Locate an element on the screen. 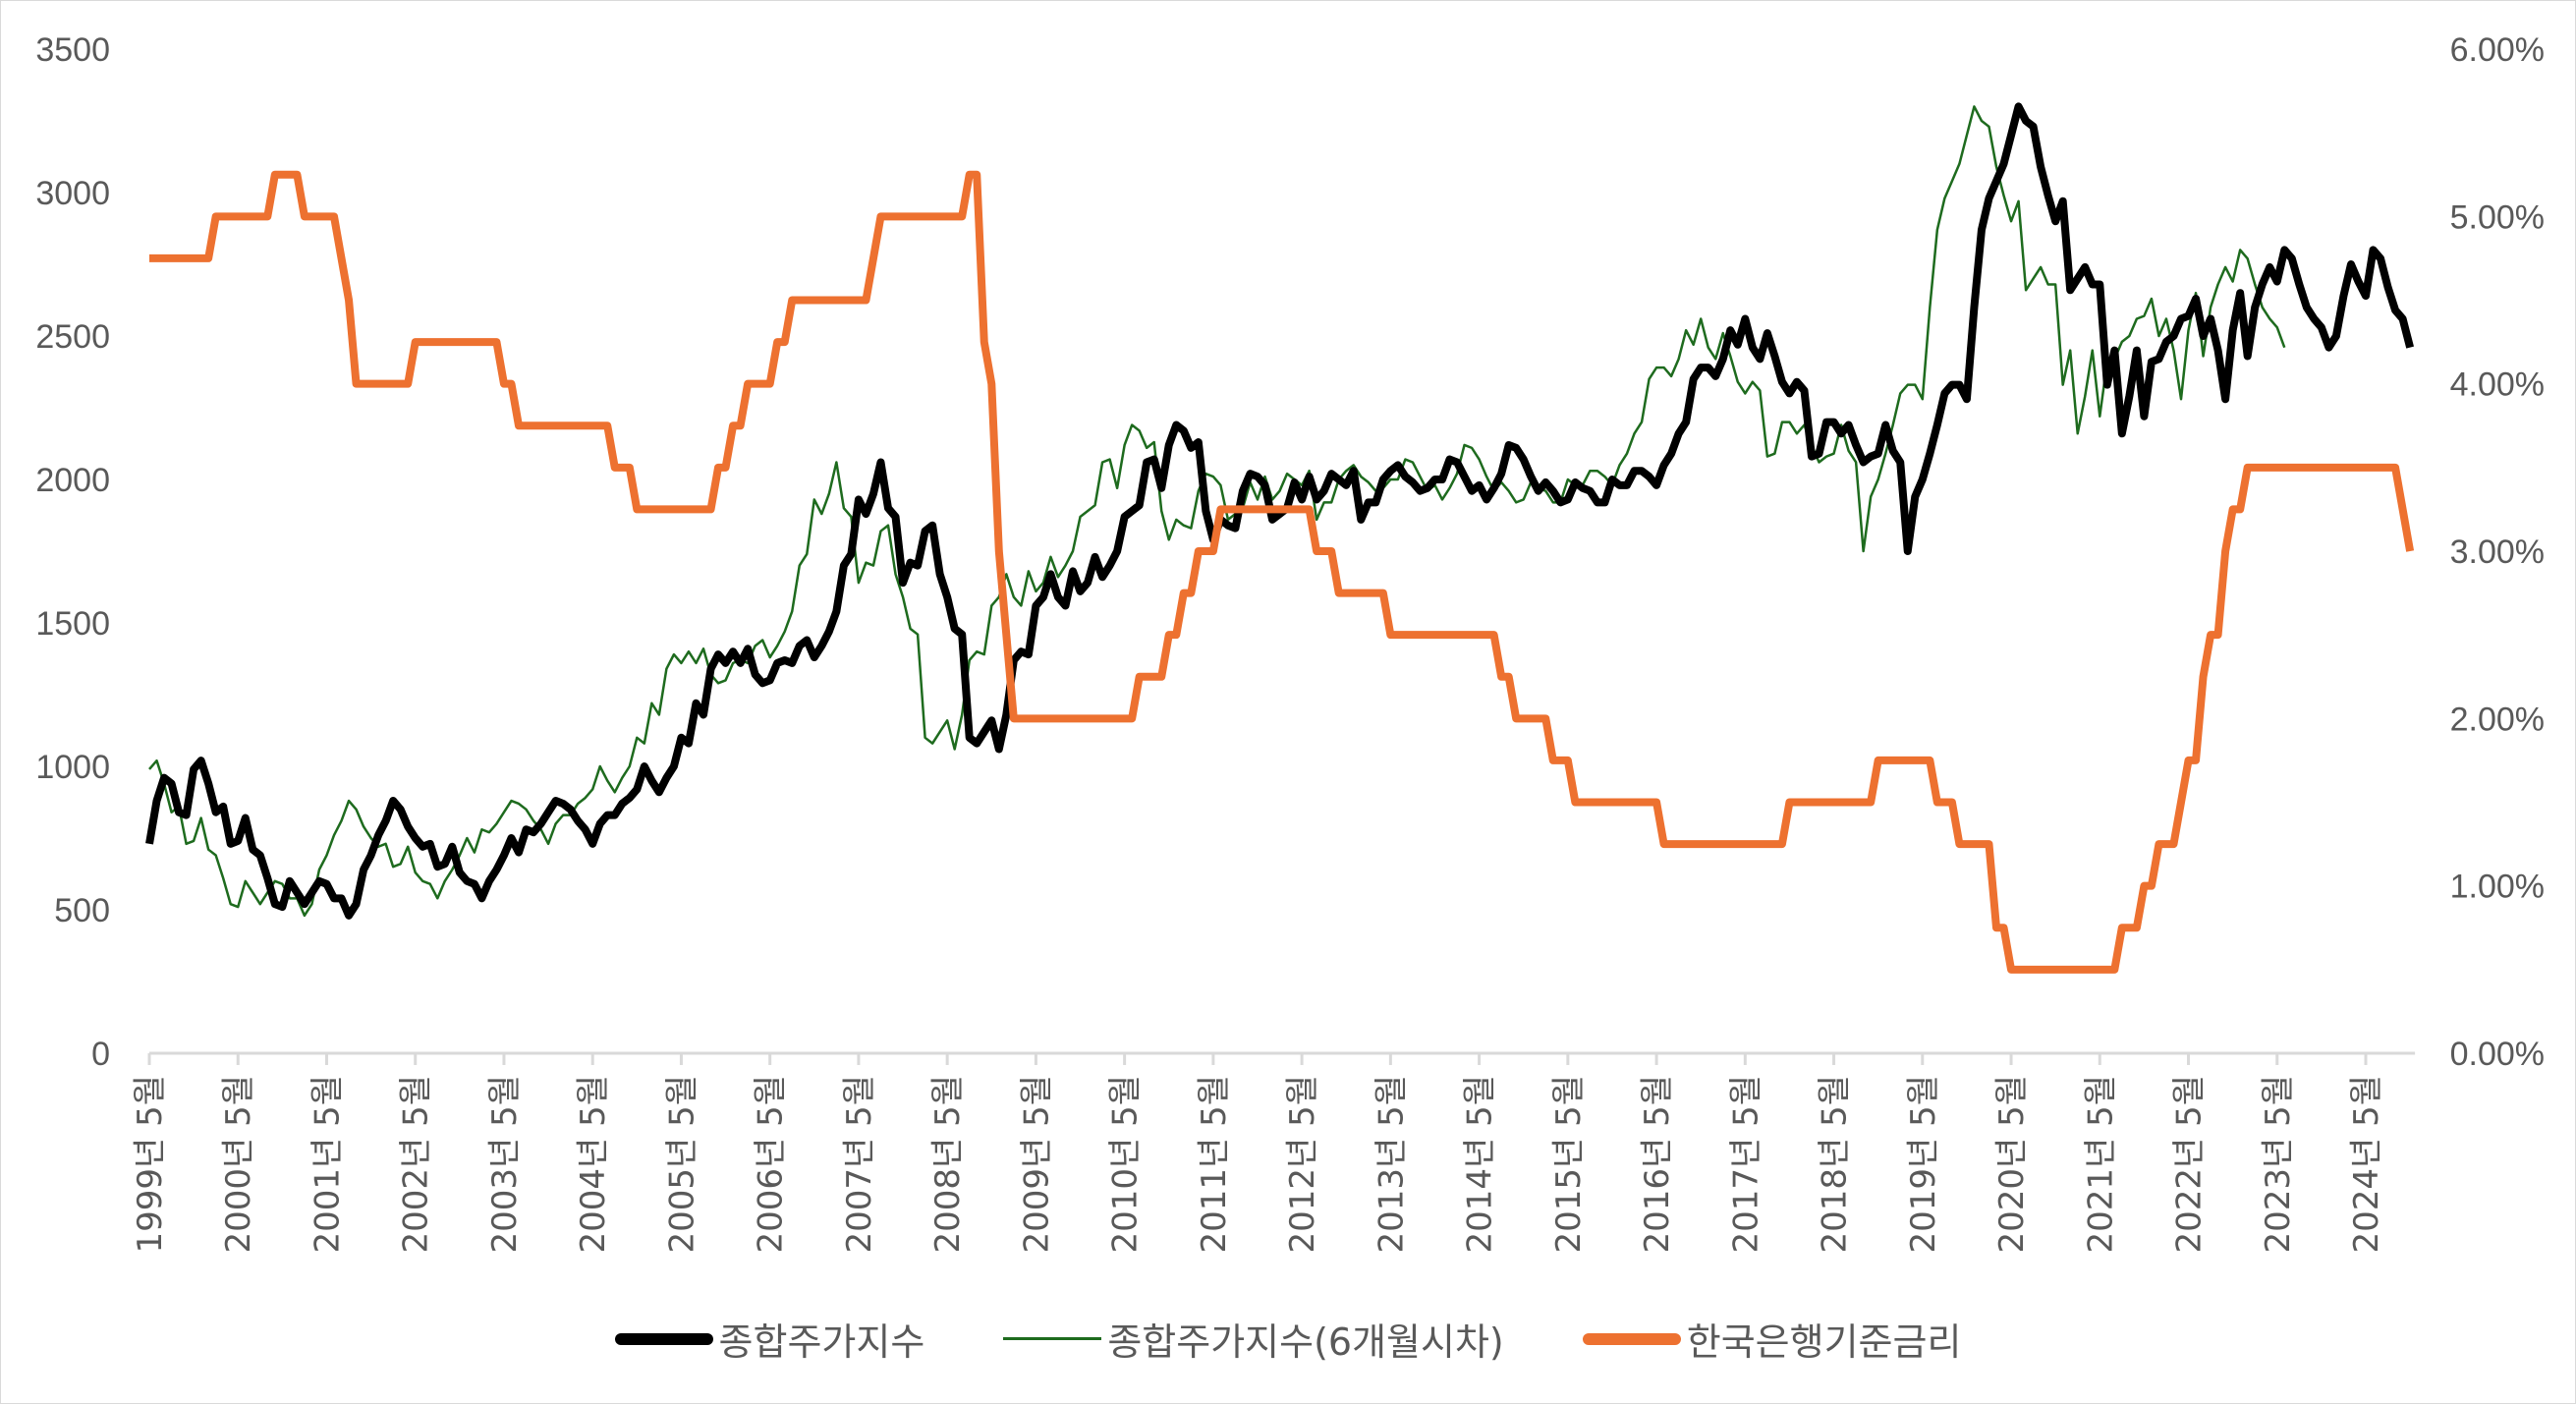  x-tick-label: 2005년 5월 is located at coordinates (681, 1164).